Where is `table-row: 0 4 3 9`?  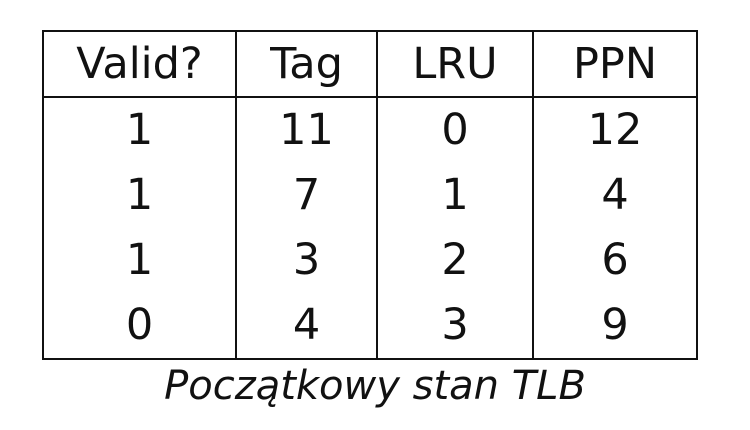
table-row: 0 4 3 9 is located at coordinates (370, 326).